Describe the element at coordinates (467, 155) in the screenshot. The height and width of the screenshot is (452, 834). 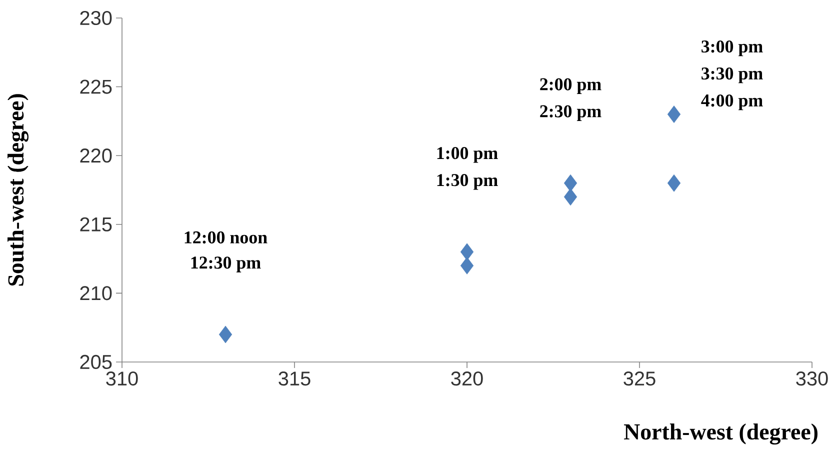
I see `annotation: 1:00 pm` at that location.